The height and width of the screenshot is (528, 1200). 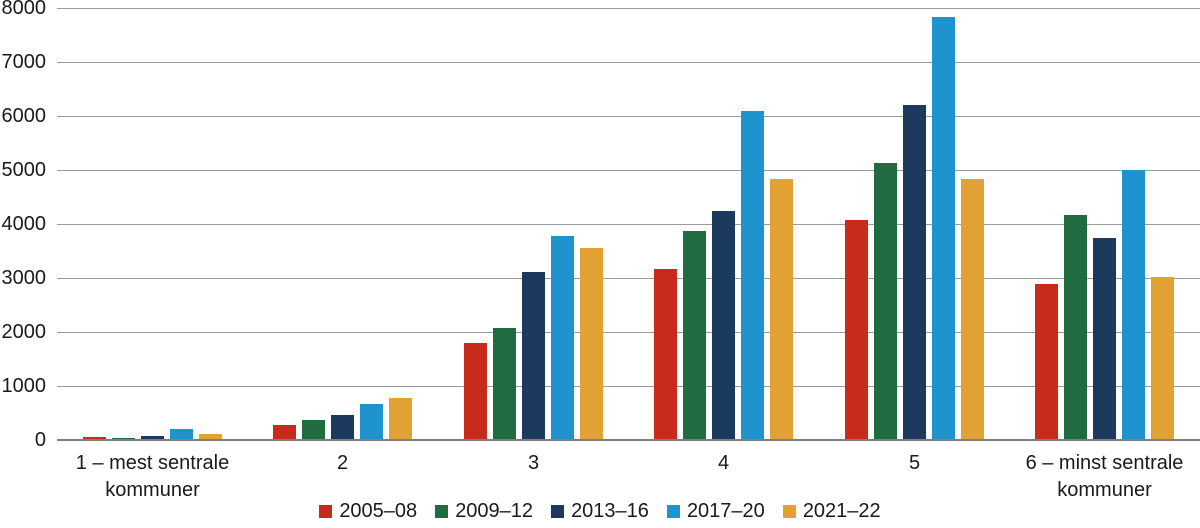 I want to click on bar-series3-cat3, so click(x=752, y=275).